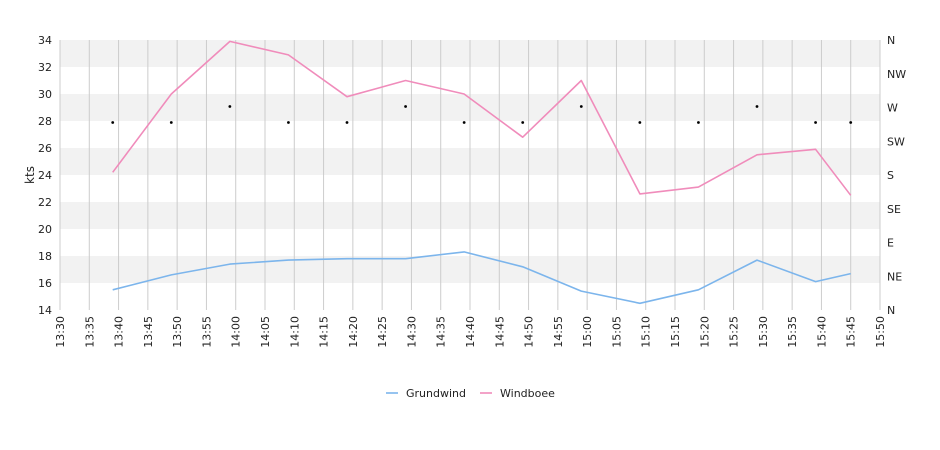 The width and height of the screenshot is (940, 450). Describe the element at coordinates (45, 67) in the screenshot. I see `y-tick-label: 32` at that location.